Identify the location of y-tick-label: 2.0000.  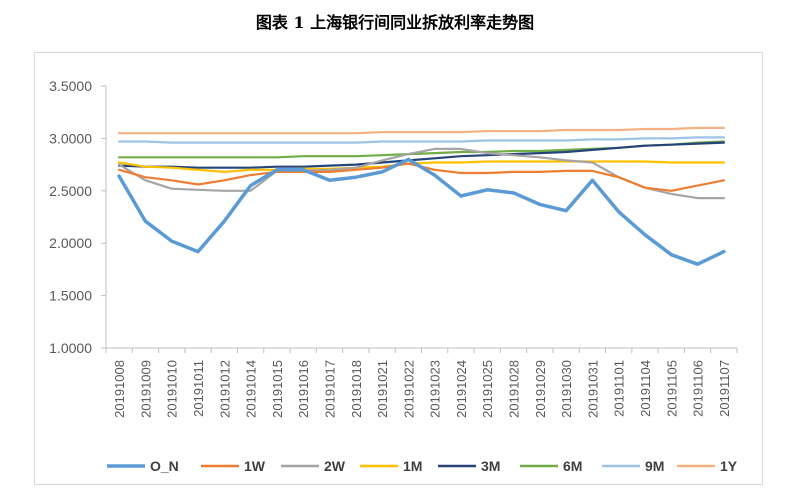
(70, 243).